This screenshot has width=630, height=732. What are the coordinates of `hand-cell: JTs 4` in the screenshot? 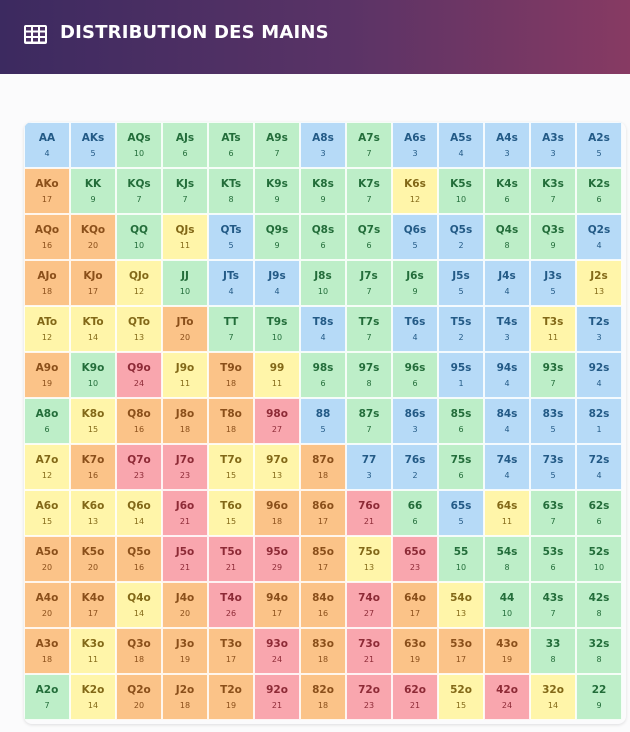 It's located at (231, 283).